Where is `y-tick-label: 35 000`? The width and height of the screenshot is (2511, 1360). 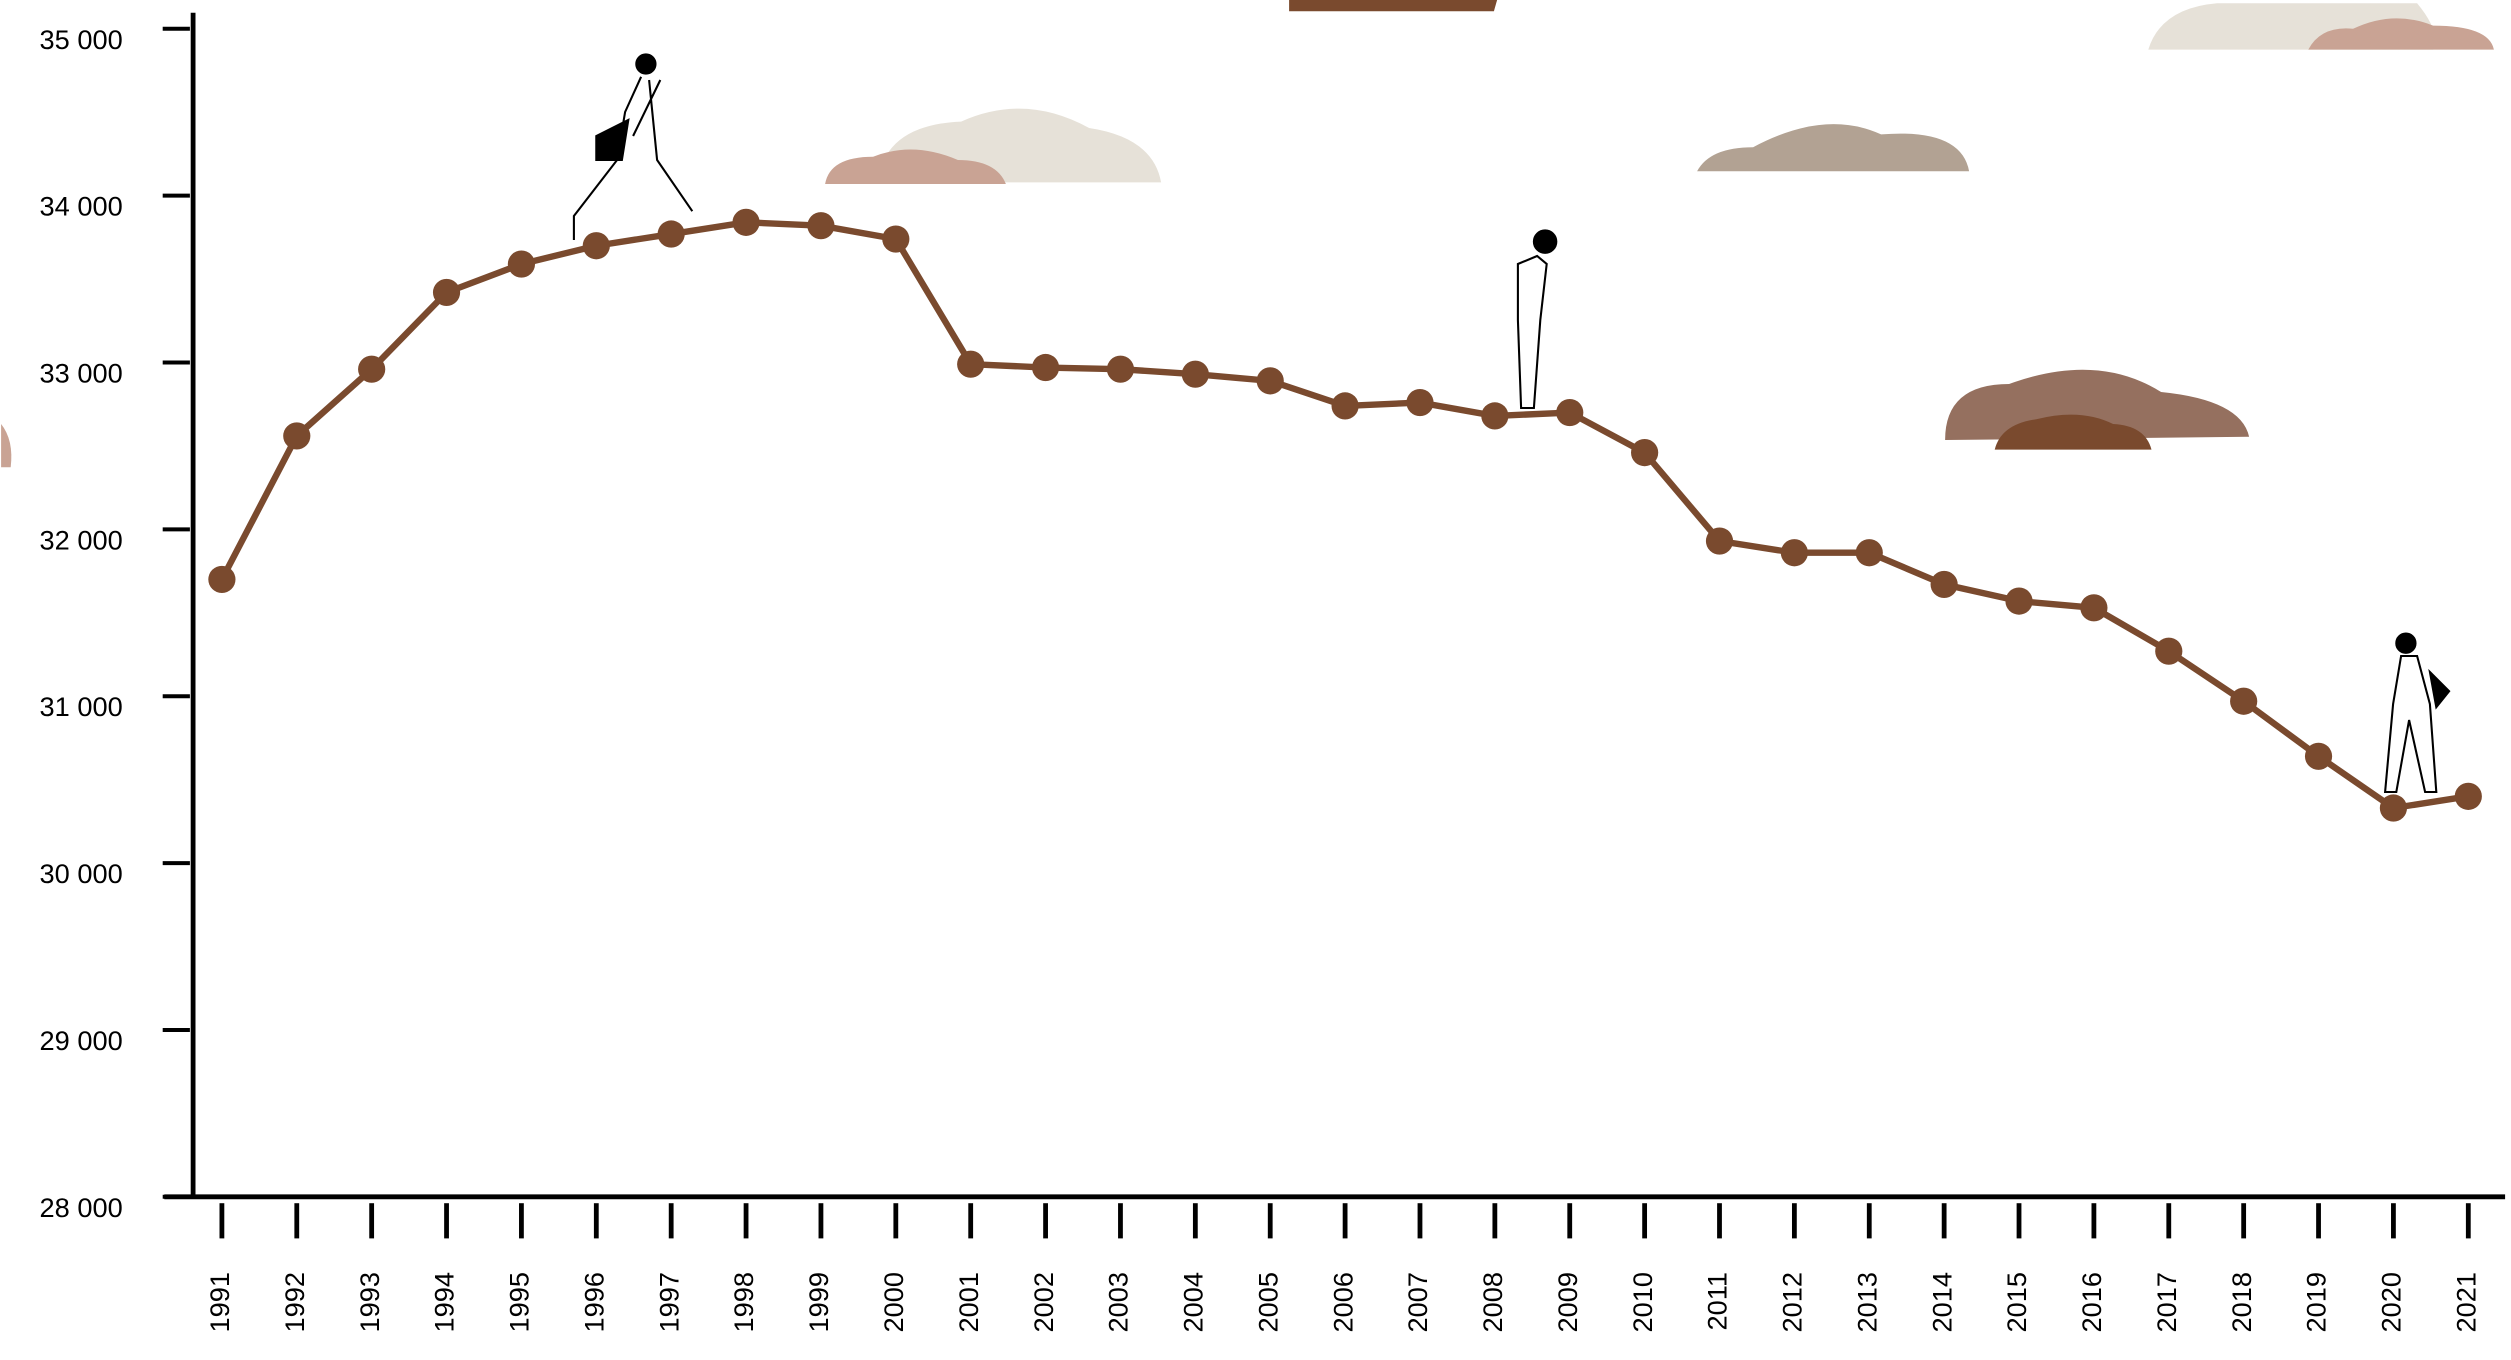 y-tick-label: 35 000 is located at coordinates (81, 39).